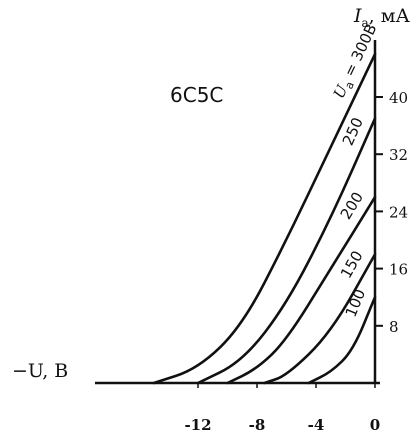 This screenshot has width=416, height=436. I want to click on chart-title: 6С5С, so click(196, 95).